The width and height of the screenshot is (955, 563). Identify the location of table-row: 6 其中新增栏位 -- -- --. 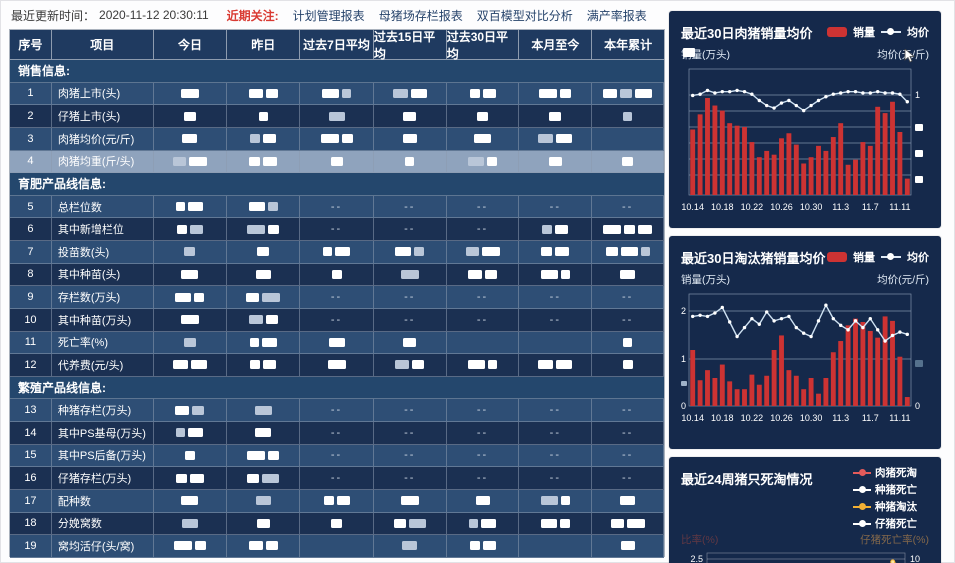
(337, 229).